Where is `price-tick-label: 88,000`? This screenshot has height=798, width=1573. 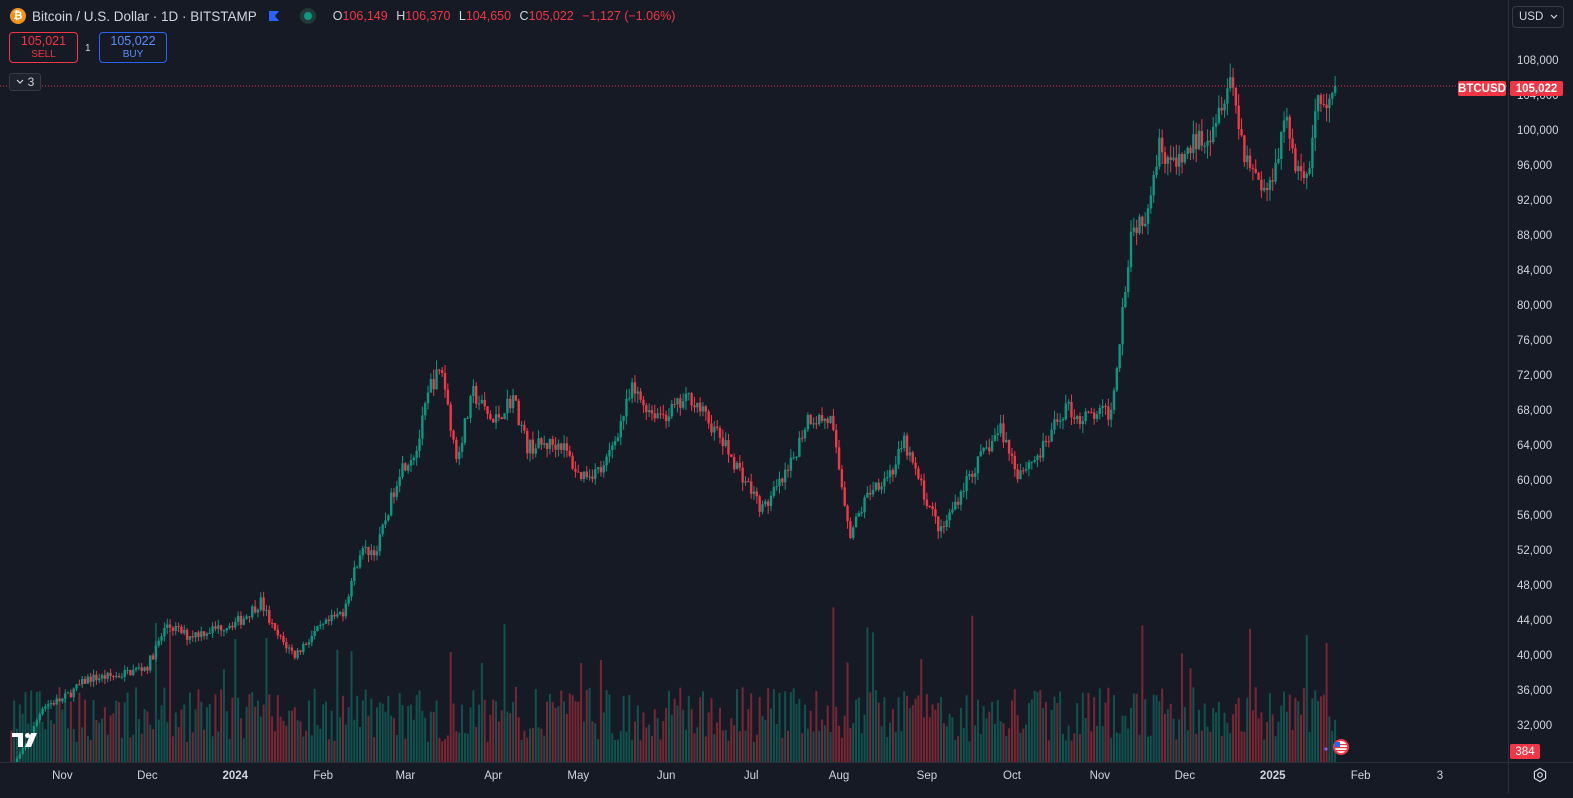
price-tick-label: 88,000 is located at coordinates (1534, 236).